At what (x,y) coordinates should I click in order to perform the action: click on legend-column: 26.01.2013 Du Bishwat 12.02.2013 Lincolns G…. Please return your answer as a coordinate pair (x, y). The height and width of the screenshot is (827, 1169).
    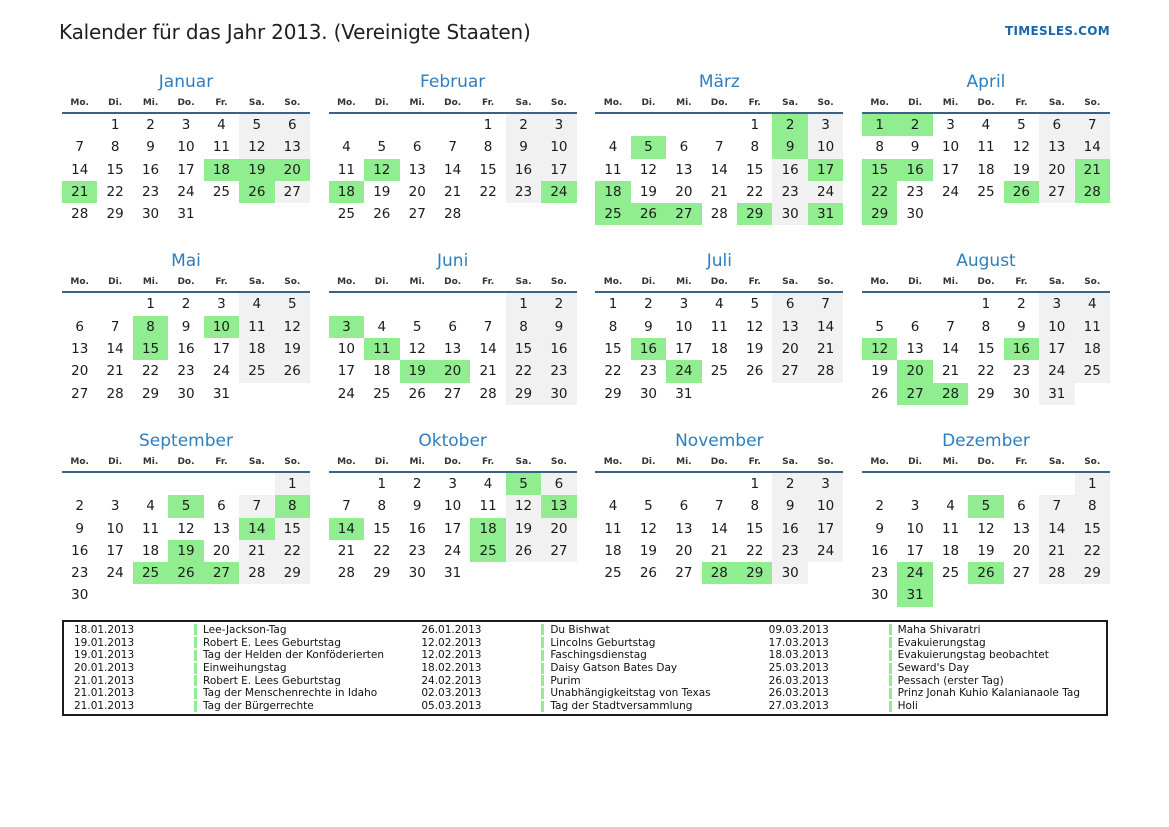
    Looking at the image, I should click on (584, 668).